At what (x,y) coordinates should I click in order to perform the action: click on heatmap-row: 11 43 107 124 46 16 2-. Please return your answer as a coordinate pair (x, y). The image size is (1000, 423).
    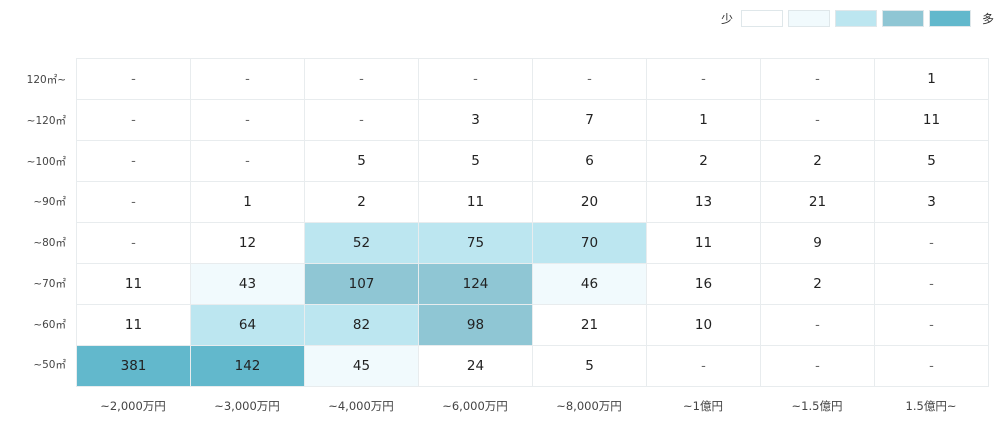
    Looking at the image, I should click on (532, 284).